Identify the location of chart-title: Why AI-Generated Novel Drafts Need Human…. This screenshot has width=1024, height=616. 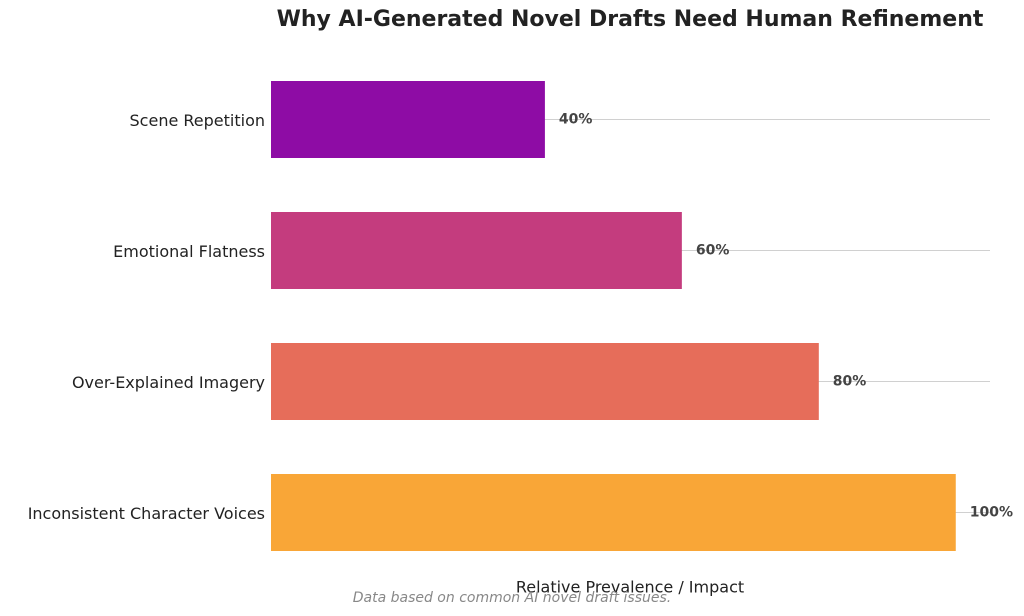
(630, 19).